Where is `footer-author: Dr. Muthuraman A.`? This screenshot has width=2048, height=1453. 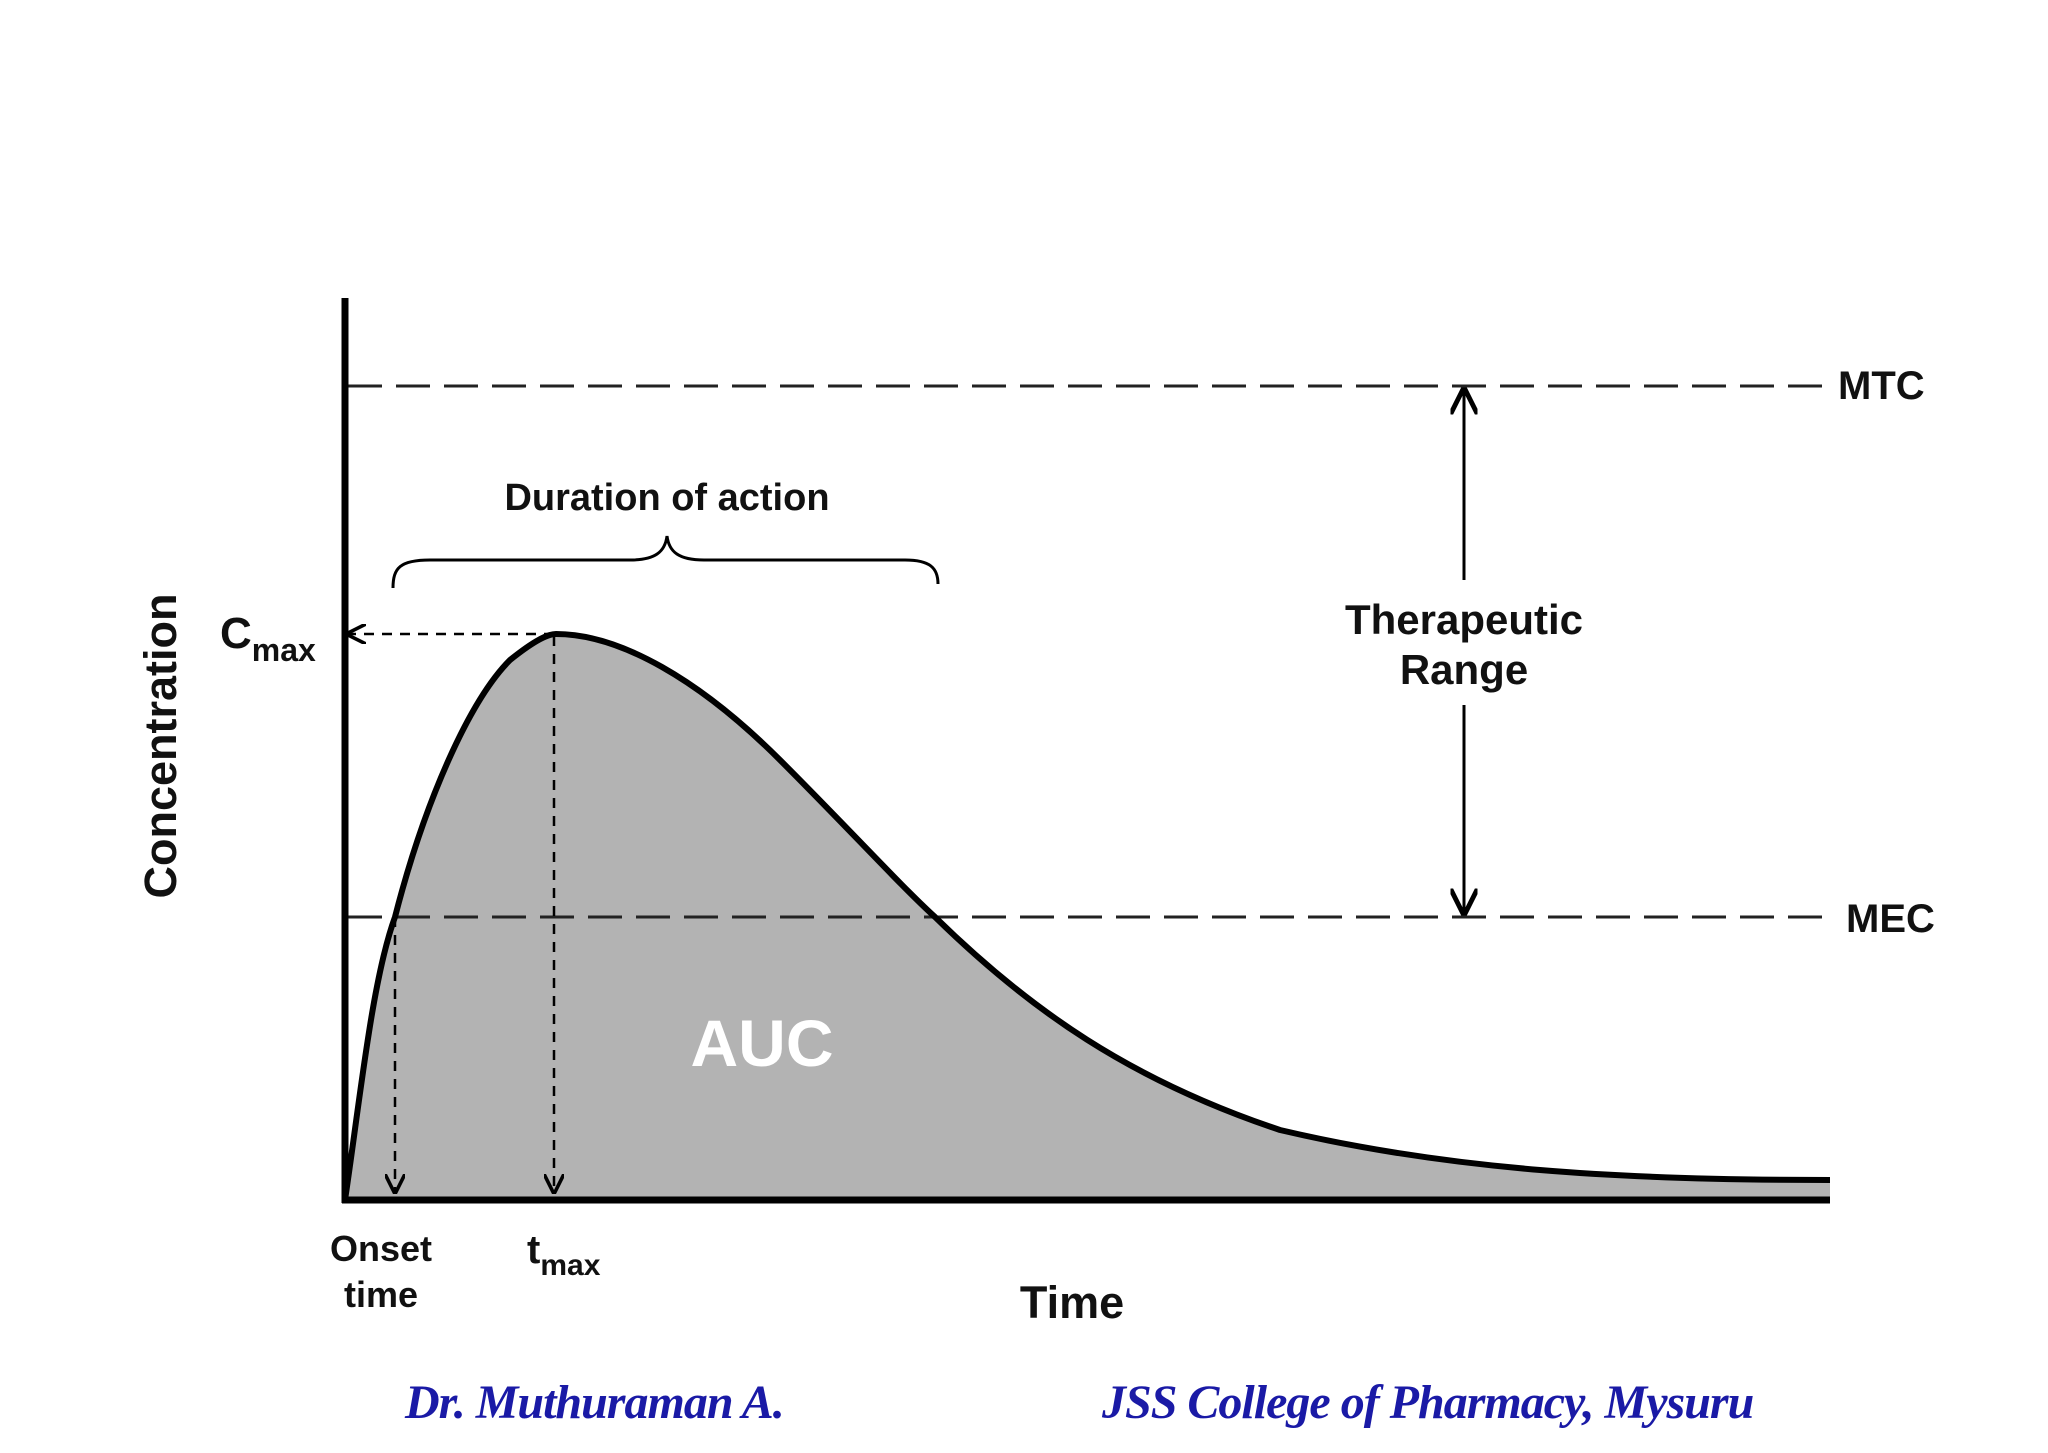
footer-author: Dr. Muthuraman A. is located at coordinates (595, 1402).